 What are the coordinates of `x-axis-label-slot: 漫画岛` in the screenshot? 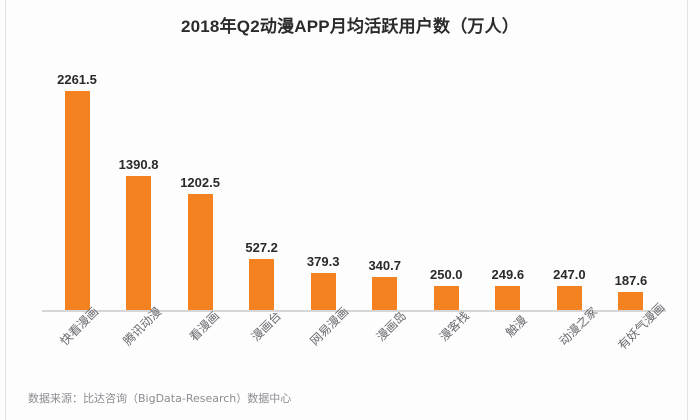 It's located at (385, 351).